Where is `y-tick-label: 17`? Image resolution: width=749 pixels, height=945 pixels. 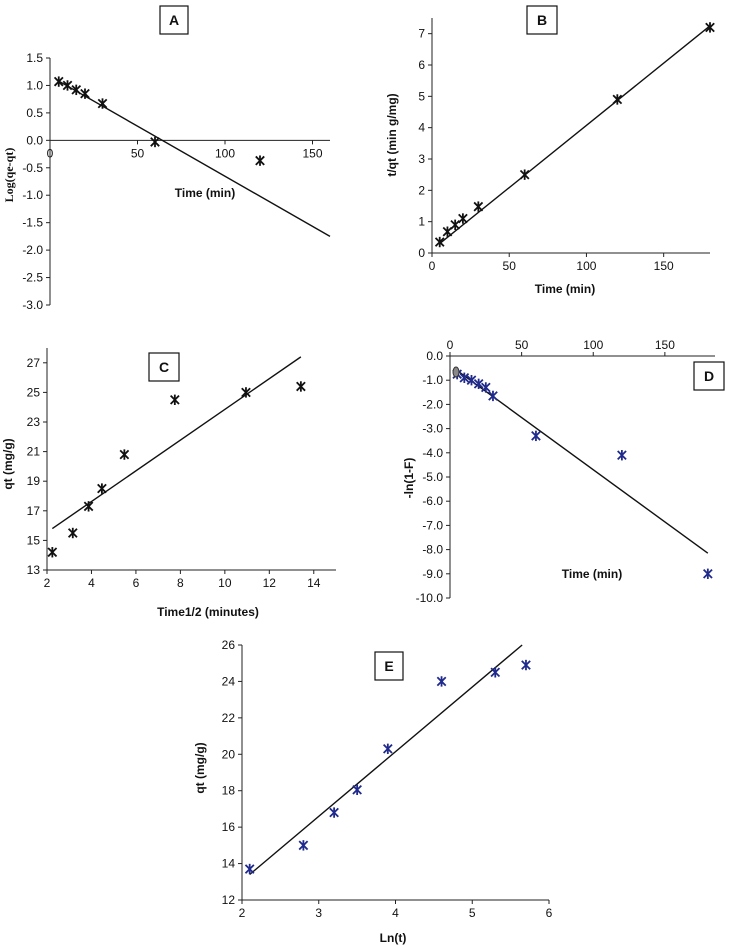
y-tick-label: 17 is located at coordinates (34, 511).